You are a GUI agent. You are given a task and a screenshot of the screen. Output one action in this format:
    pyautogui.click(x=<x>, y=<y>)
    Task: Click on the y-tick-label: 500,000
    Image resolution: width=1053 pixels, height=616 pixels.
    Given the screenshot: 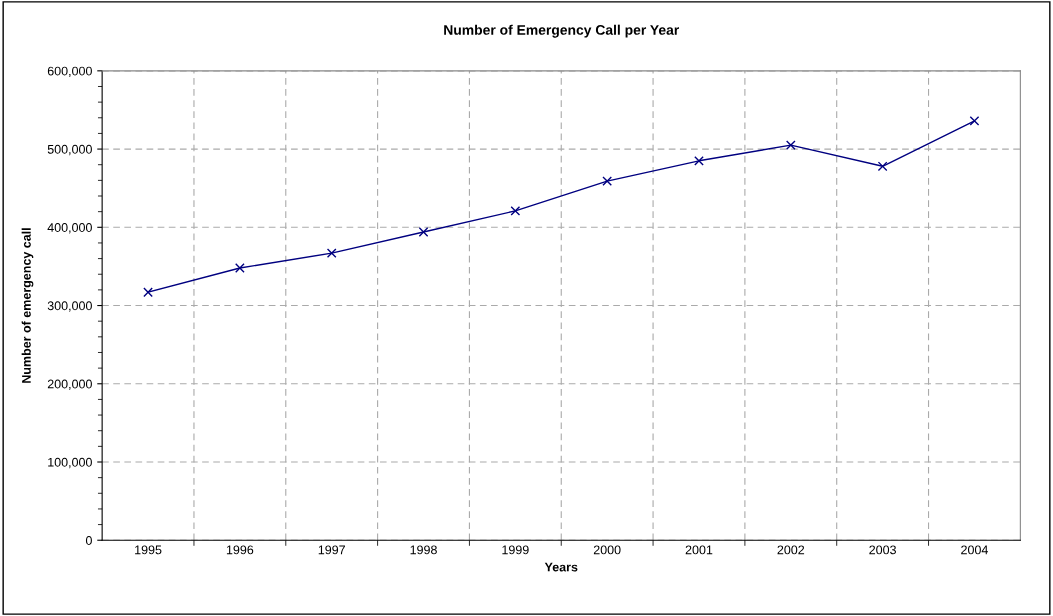 What is the action you would take?
    pyautogui.click(x=69, y=150)
    